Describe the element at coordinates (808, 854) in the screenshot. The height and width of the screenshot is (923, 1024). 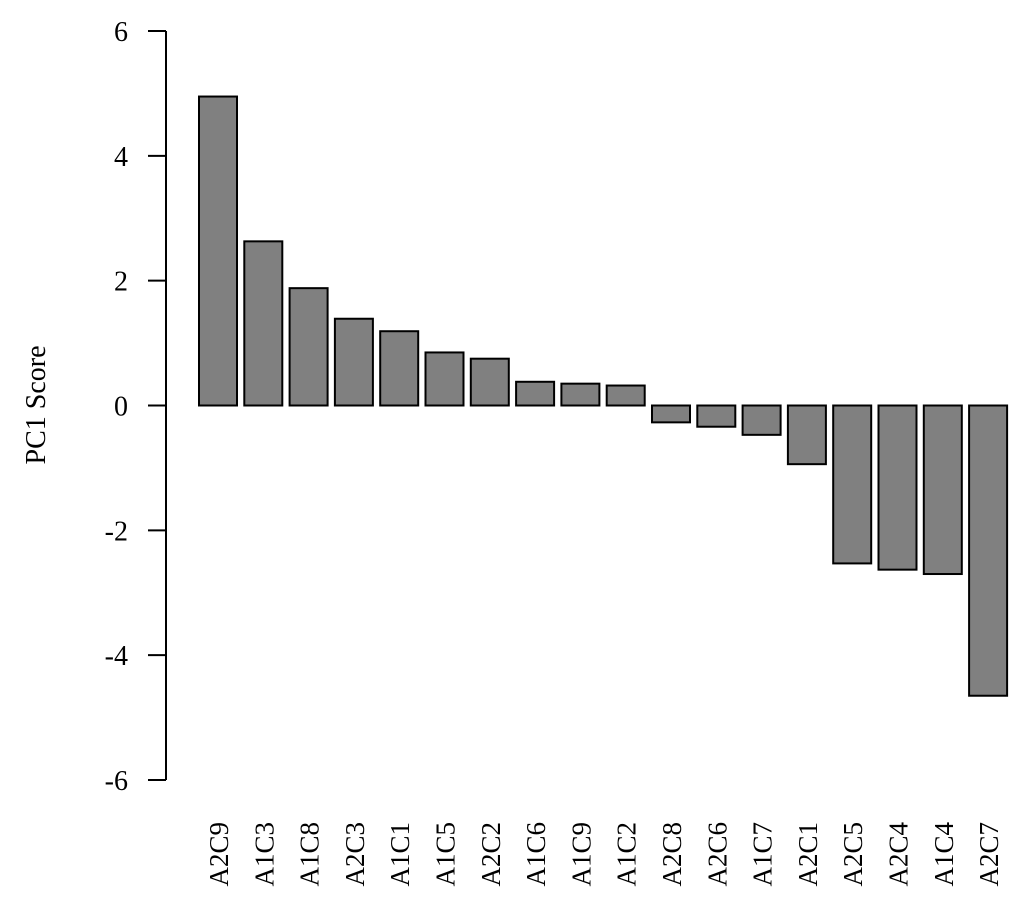
I see `x-tick-label: A2C1` at that location.